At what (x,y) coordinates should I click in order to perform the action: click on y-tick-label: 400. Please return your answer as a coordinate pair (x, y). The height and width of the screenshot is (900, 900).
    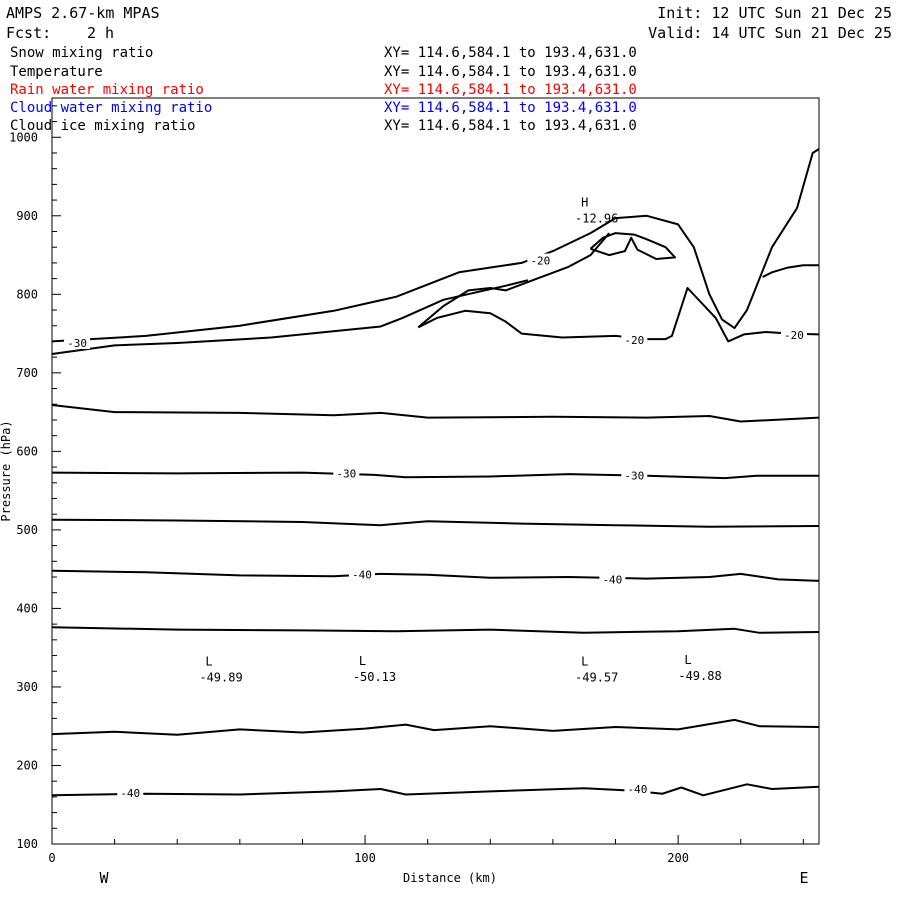
    Looking at the image, I should click on (27, 608).